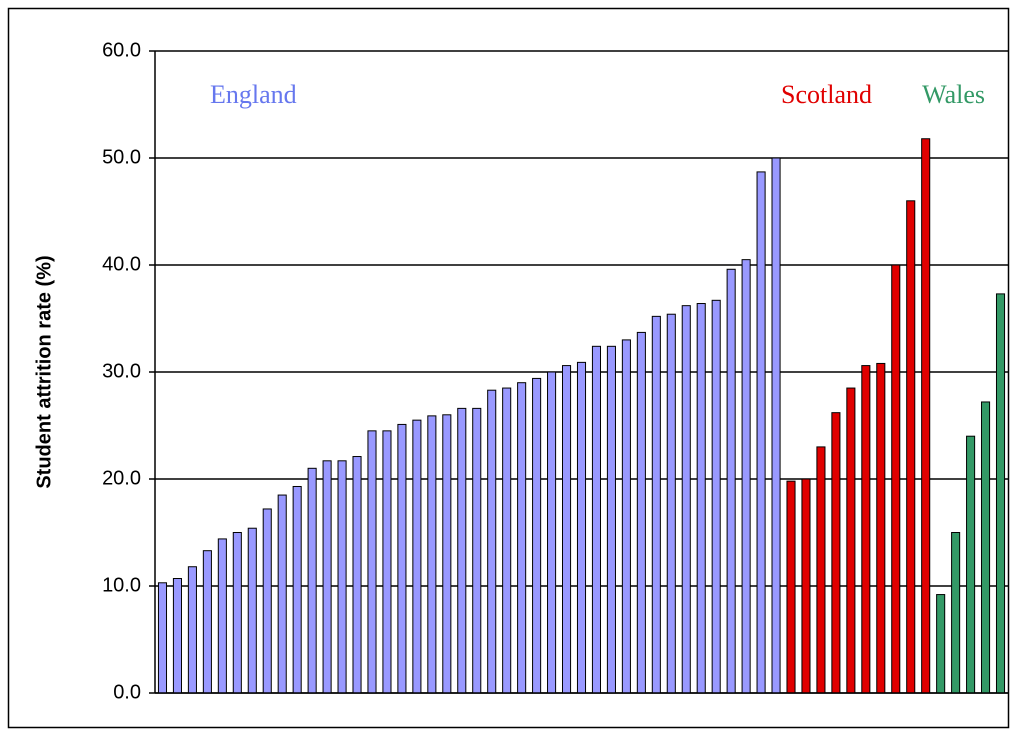  What do you see at coordinates (253, 94) in the screenshot?
I see `series-label: England` at bounding box center [253, 94].